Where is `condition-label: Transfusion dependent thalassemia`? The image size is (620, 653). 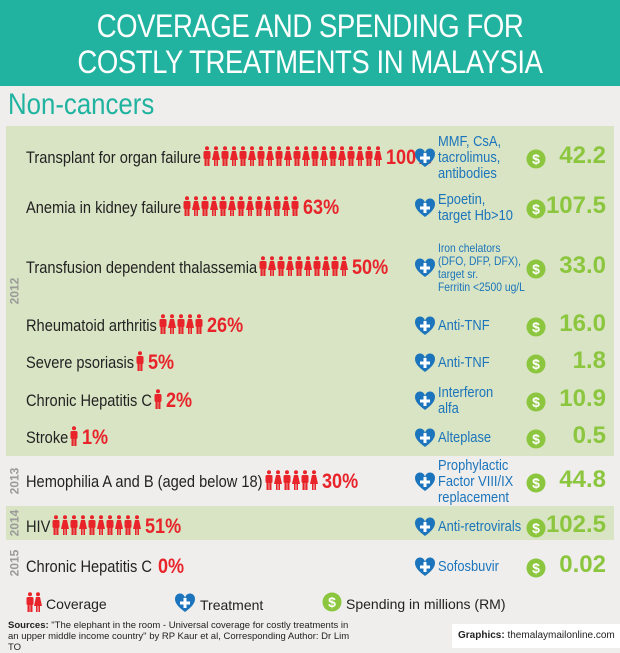
condition-label: Transfusion dependent thalassemia is located at coordinates (142, 267).